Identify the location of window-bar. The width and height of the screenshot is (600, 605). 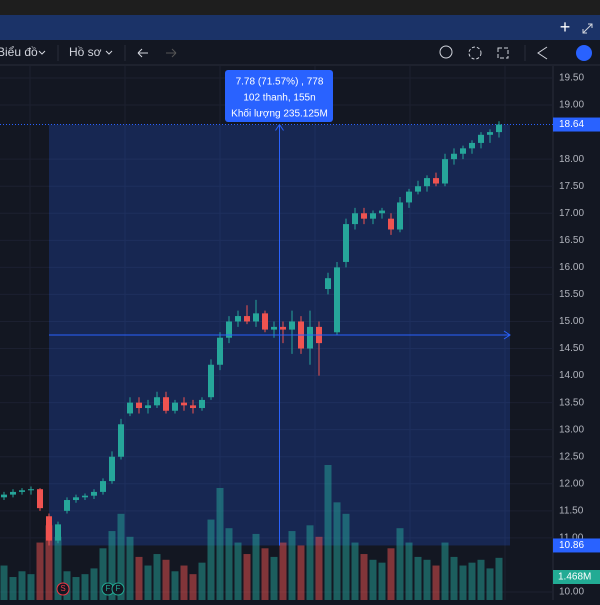
(300, 7).